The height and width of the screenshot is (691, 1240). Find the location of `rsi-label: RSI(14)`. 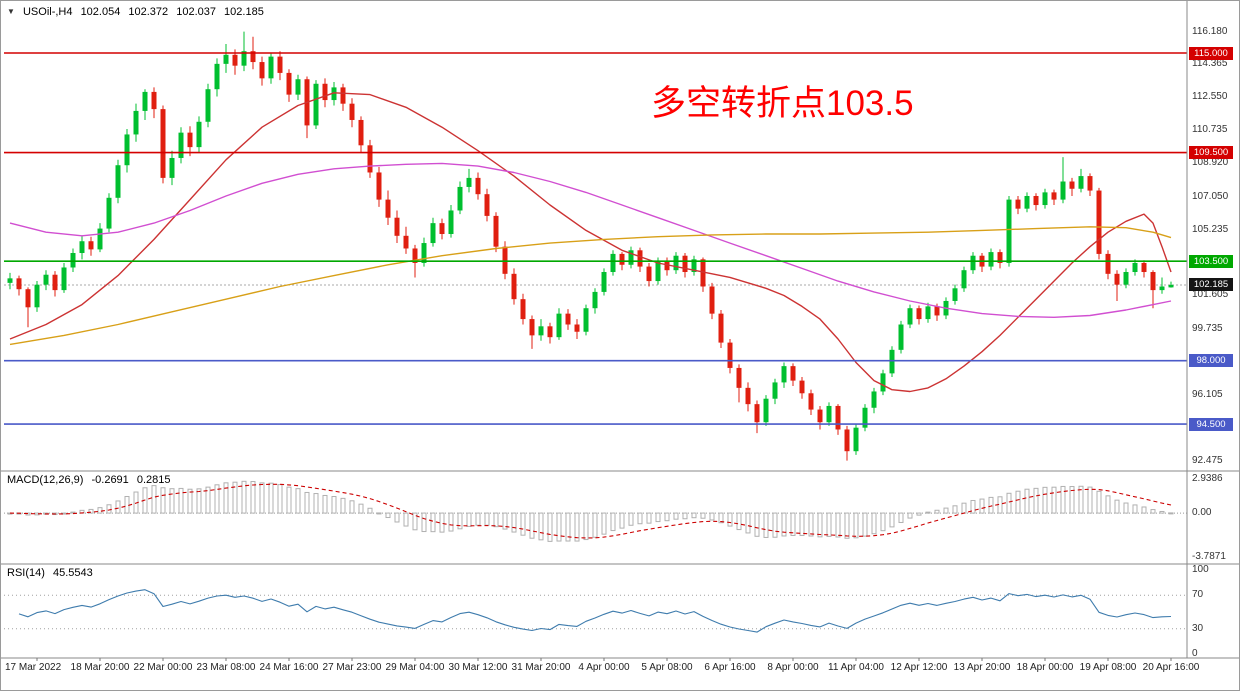

rsi-label: RSI(14) is located at coordinates (26, 573).